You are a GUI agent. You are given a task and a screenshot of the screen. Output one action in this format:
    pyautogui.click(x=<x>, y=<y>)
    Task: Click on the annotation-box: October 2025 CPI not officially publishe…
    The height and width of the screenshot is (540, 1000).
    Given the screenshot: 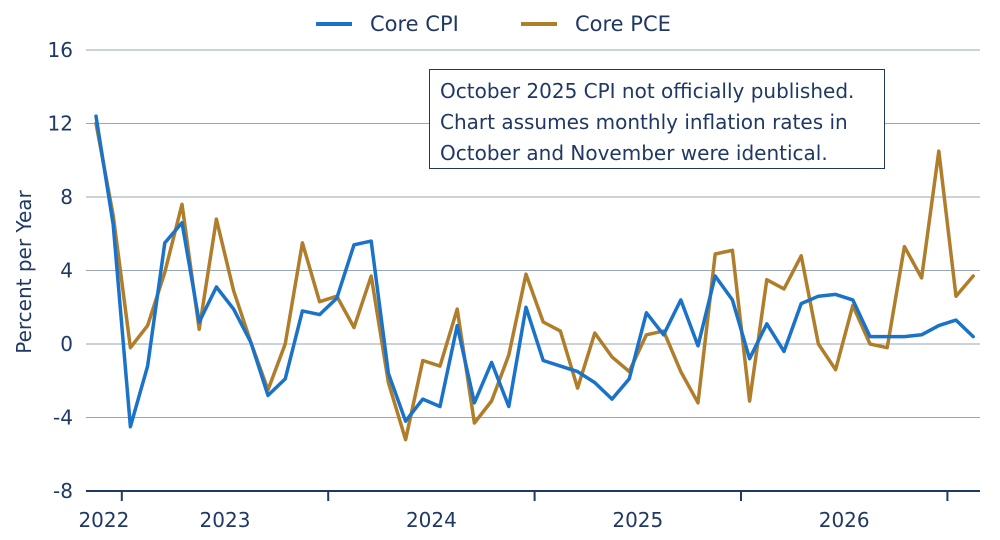 What is the action you would take?
    pyautogui.click(x=657, y=119)
    